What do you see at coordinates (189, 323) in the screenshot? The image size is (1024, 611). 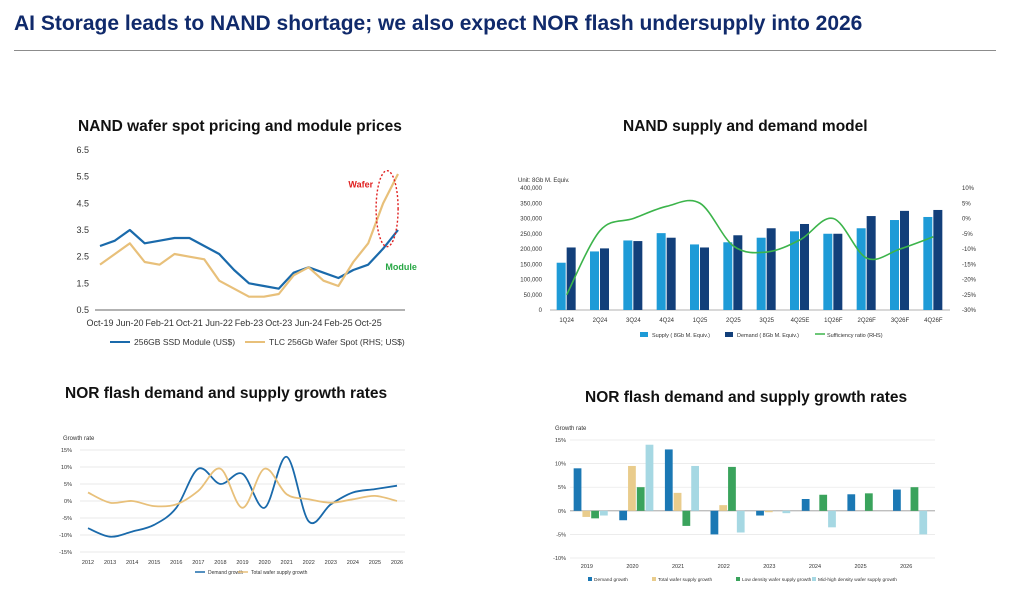 I see `x-tick-label: Oct-21` at bounding box center [189, 323].